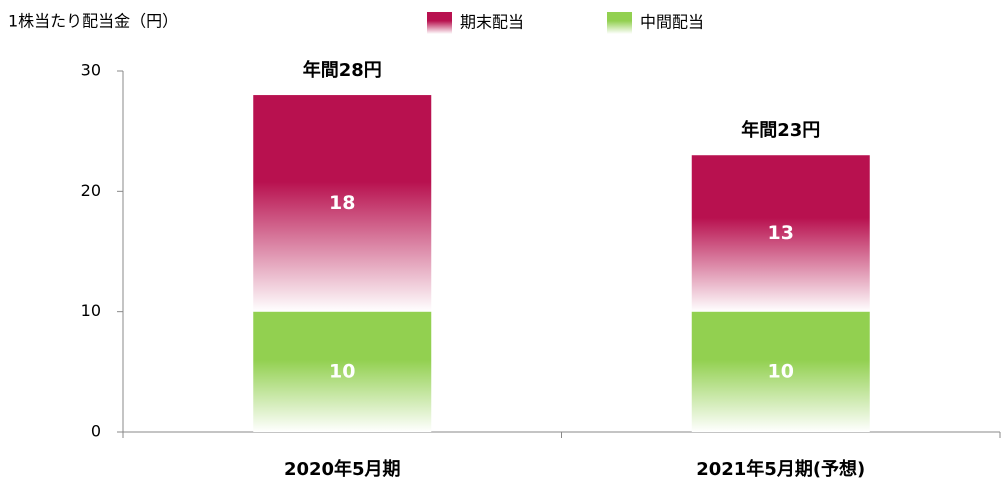 Image resolution: width=1002 pixels, height=482 pixels. What do you see at coordinates (91, 190) in the screenshot?
I see `y-tick-label: 20` at bounding box center [91, 190].